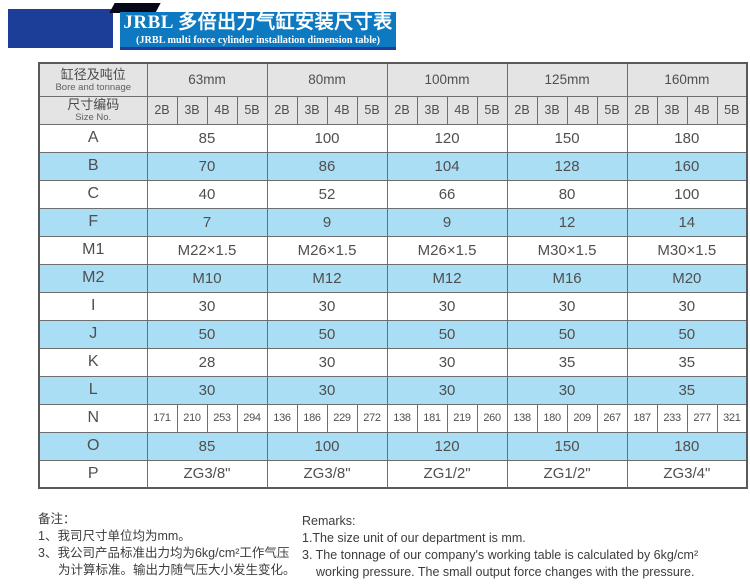 The width and height of the screenshot is (750, 585). What do you see at coordinates (492, 418) in the screenshot?
I see `value-cell: 260` at bounding box center [492, 418].